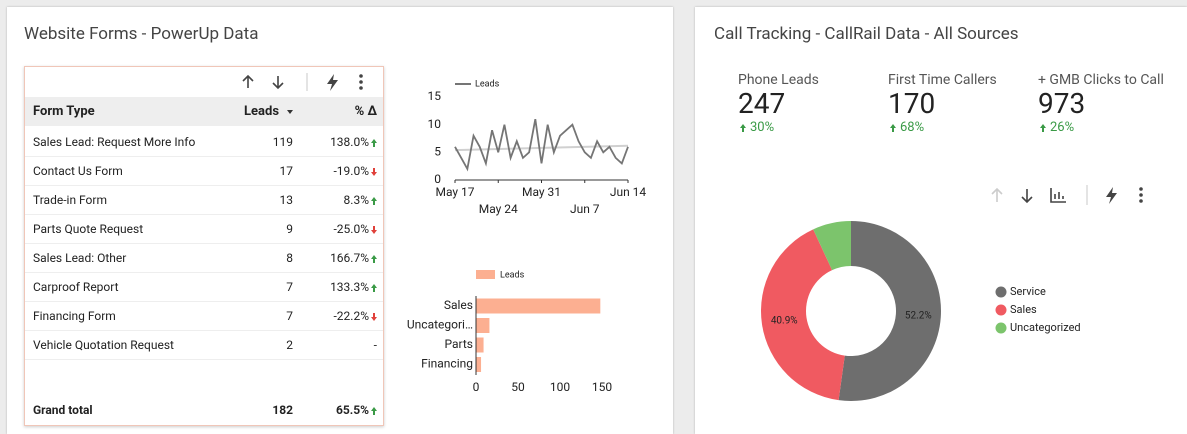 The width and height of the screenshot is (1187, 434). What do you see at coordinates (356, 199) in the screenshot?
I see `change: 8.3%` at bounding box center [356, 199].